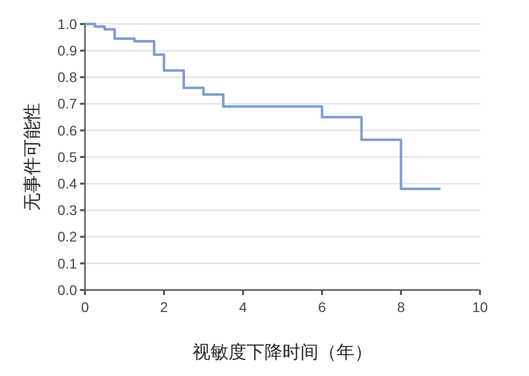 The height and width of the screenshot is (376, 529). What do you see at coordinates (68, 77) in the screenshot?
I see `y-tick-label: 0.8` at bounding box center [68, 77].